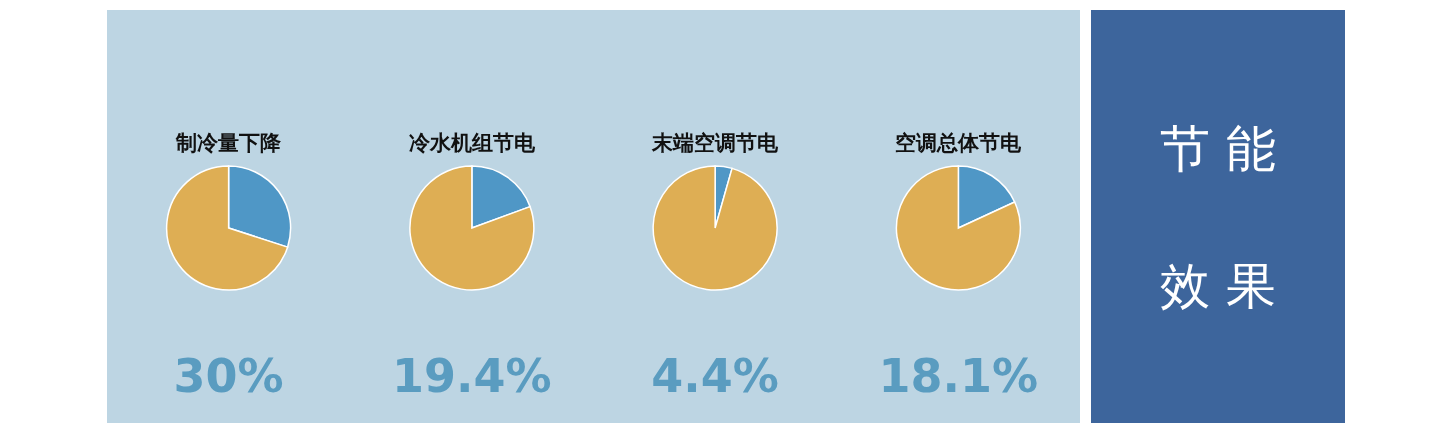  What do you see at coordinates (1218, 148) in the screenshot?
I see `text: 节 能` at bounding box center [1218, 148].